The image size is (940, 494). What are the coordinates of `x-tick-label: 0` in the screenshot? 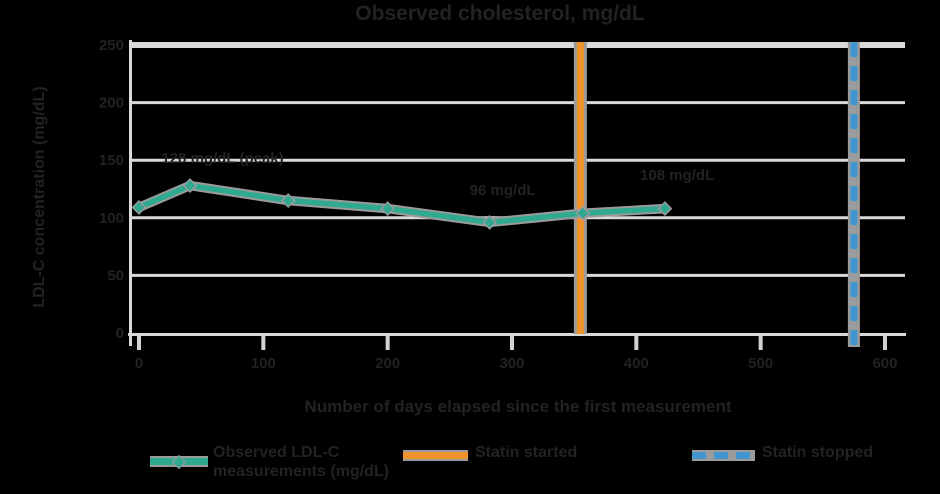 It's located at (139, 363).